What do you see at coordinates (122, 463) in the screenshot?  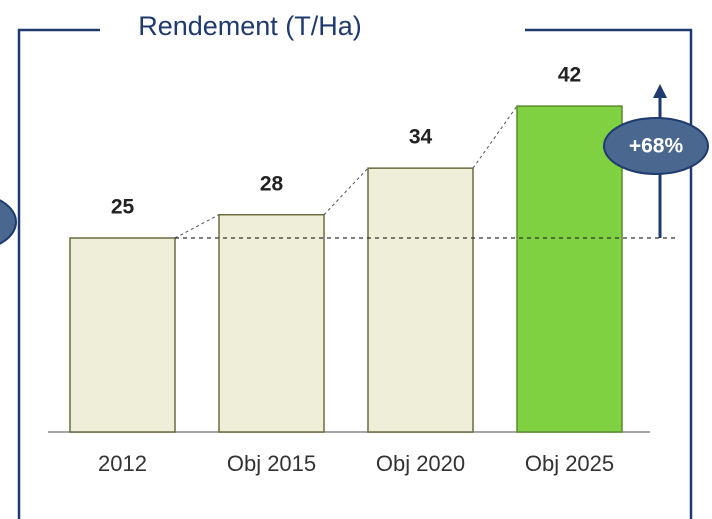 I see `x-tick-label: 2012` at bounding box center [122, 463].